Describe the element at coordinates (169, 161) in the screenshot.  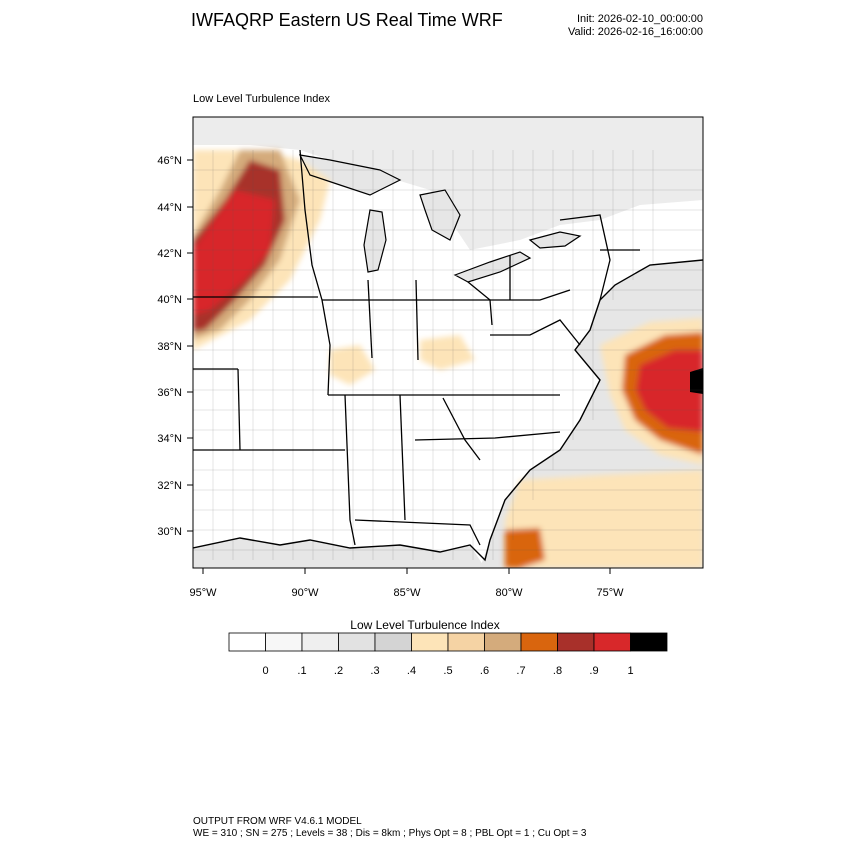
I see `lat-tick-label: 46°N` at that location.